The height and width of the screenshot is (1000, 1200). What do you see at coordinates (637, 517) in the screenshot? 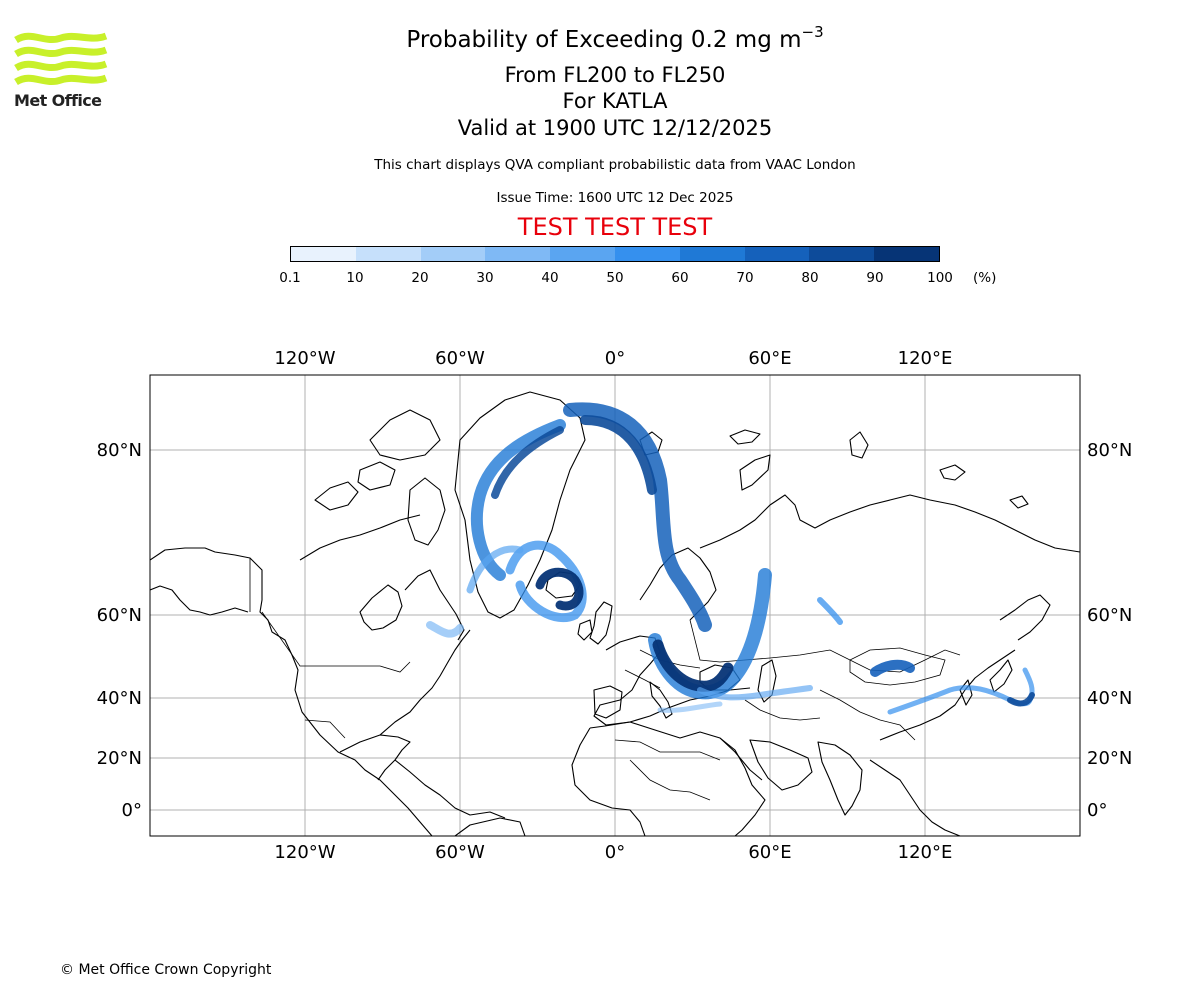
I see `plume-main-arc` at bounding box center [637, 517].